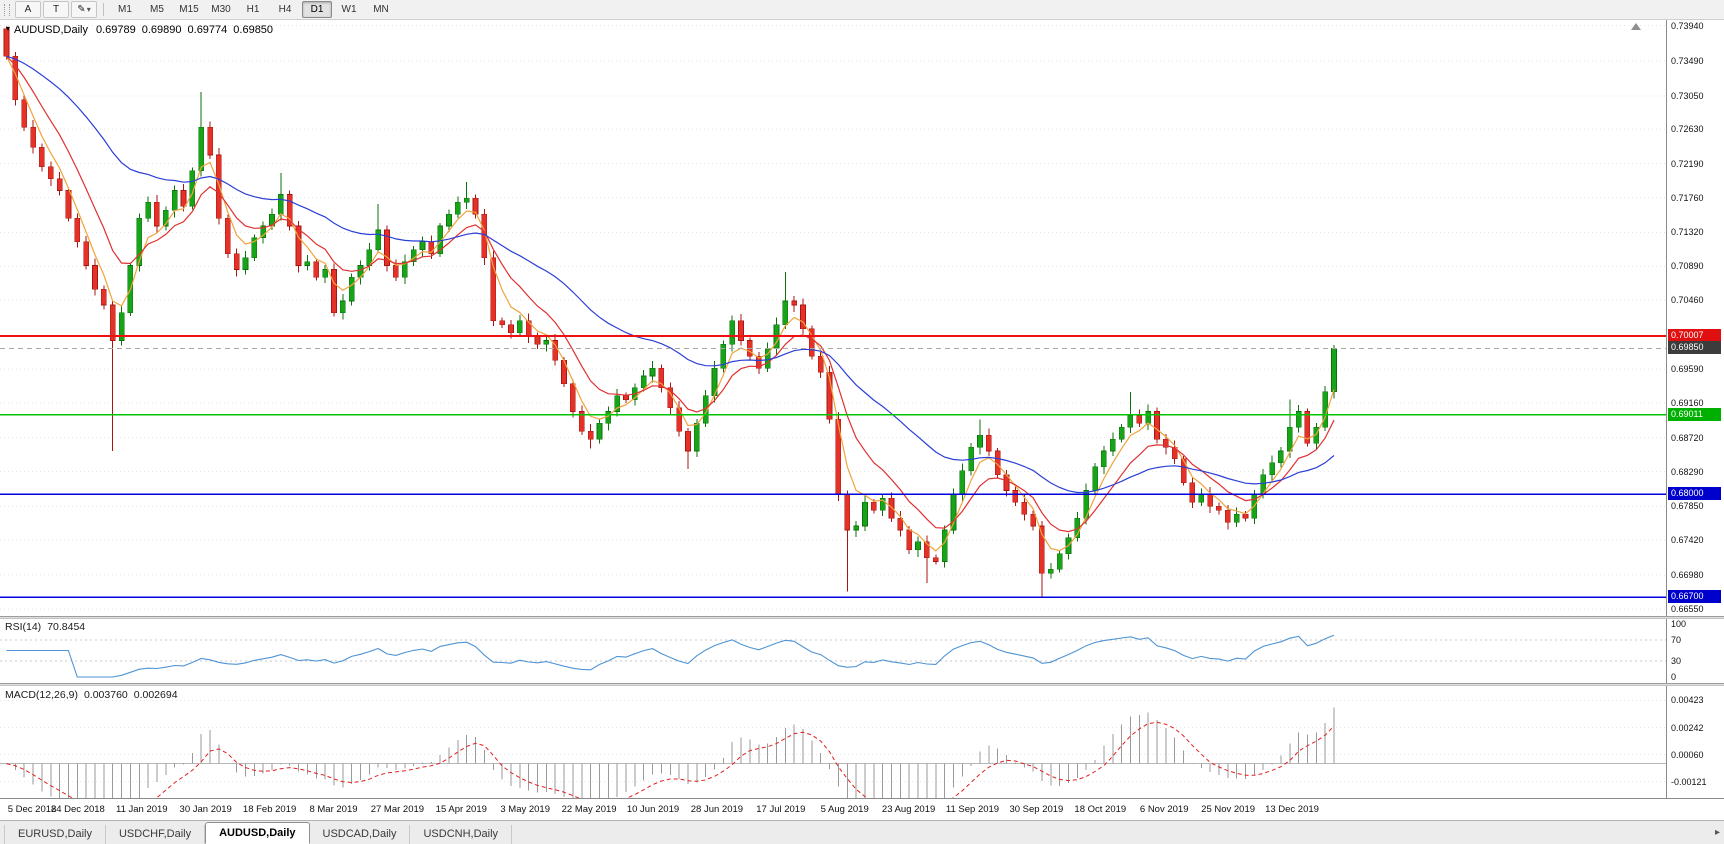  What do you see at coordinates (844, 809) in the screenshot?
I see `date-axis-label: 5 Aug 2019` at bounding box center [844, 809].